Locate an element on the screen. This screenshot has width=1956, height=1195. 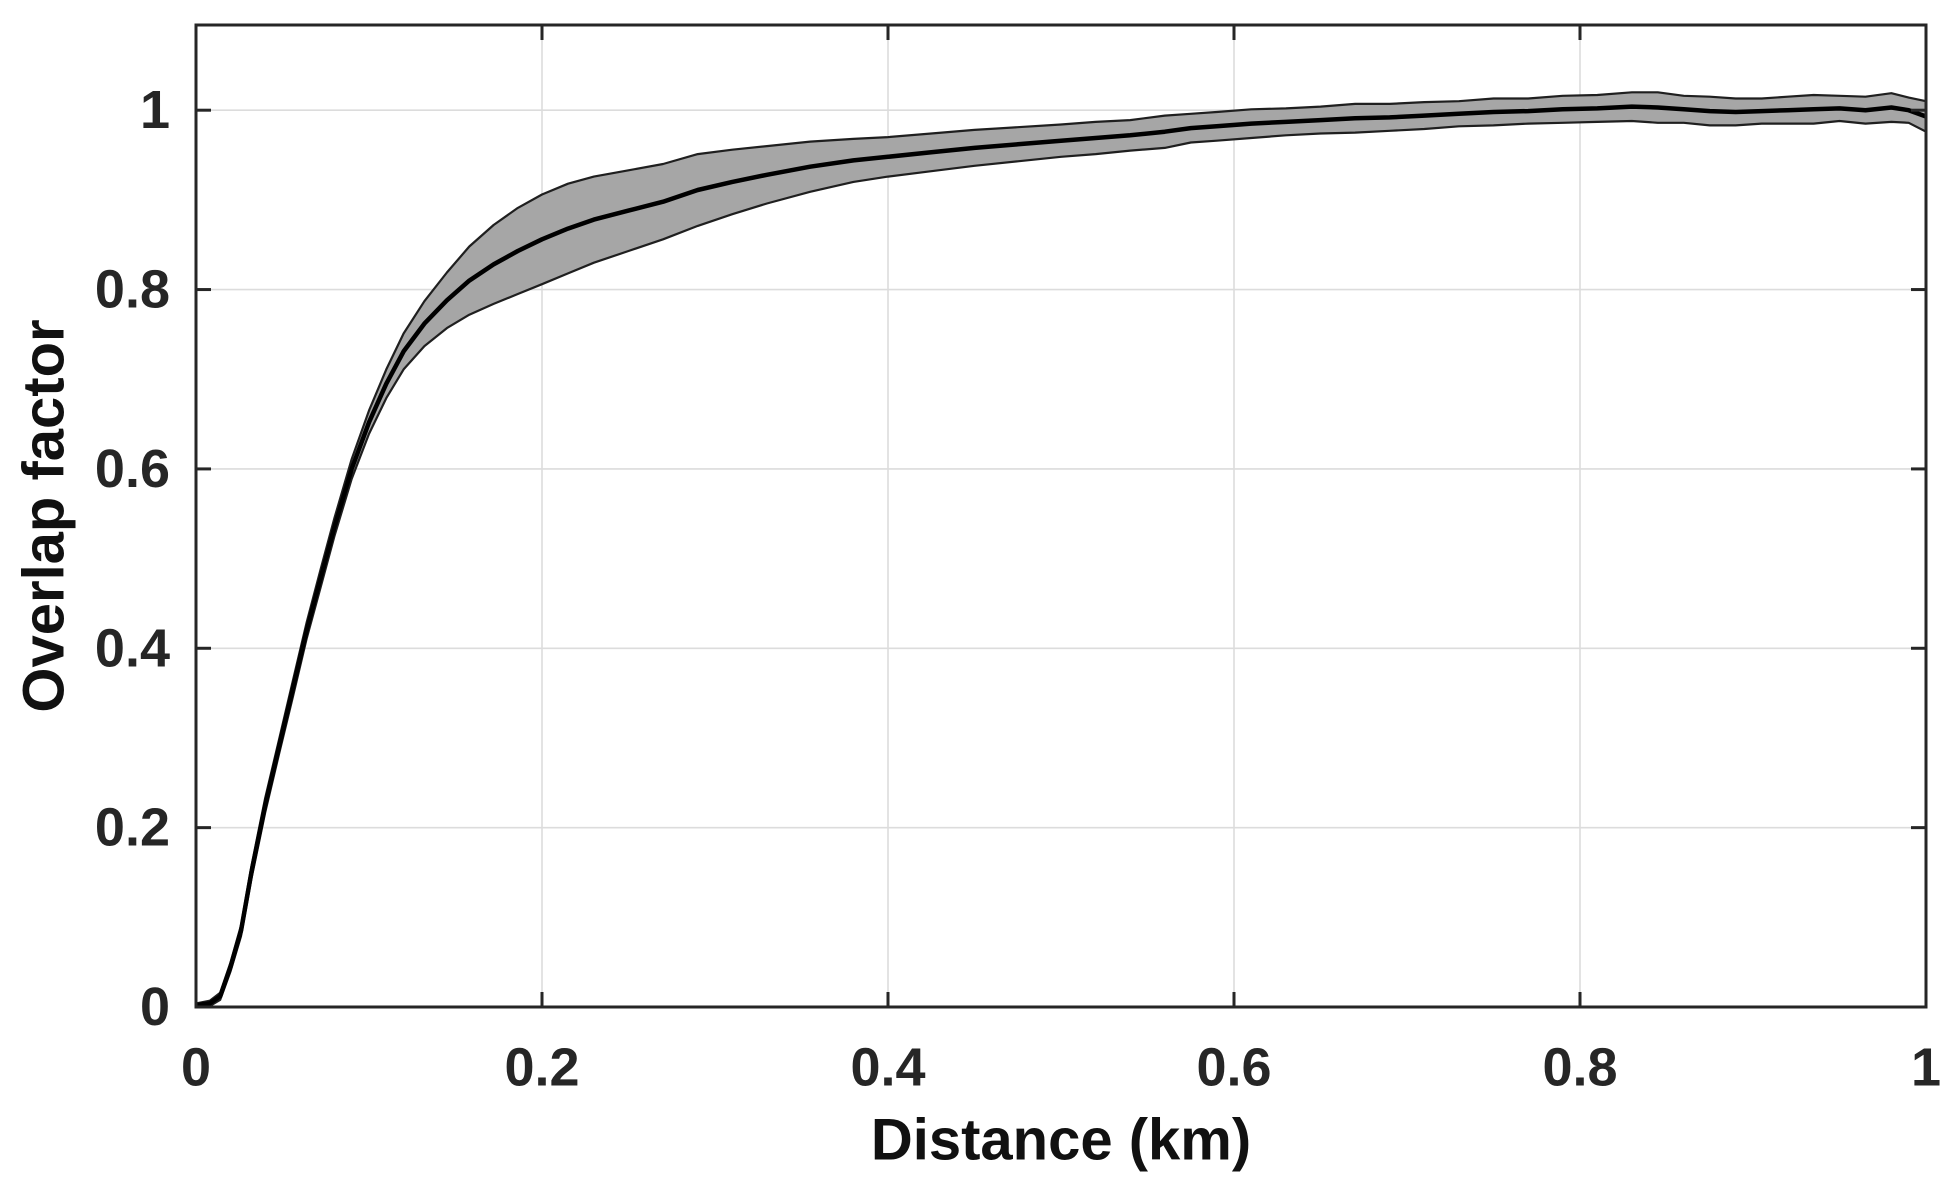
y-axis-label: Overlap factor is located at coordinates (44, 516).